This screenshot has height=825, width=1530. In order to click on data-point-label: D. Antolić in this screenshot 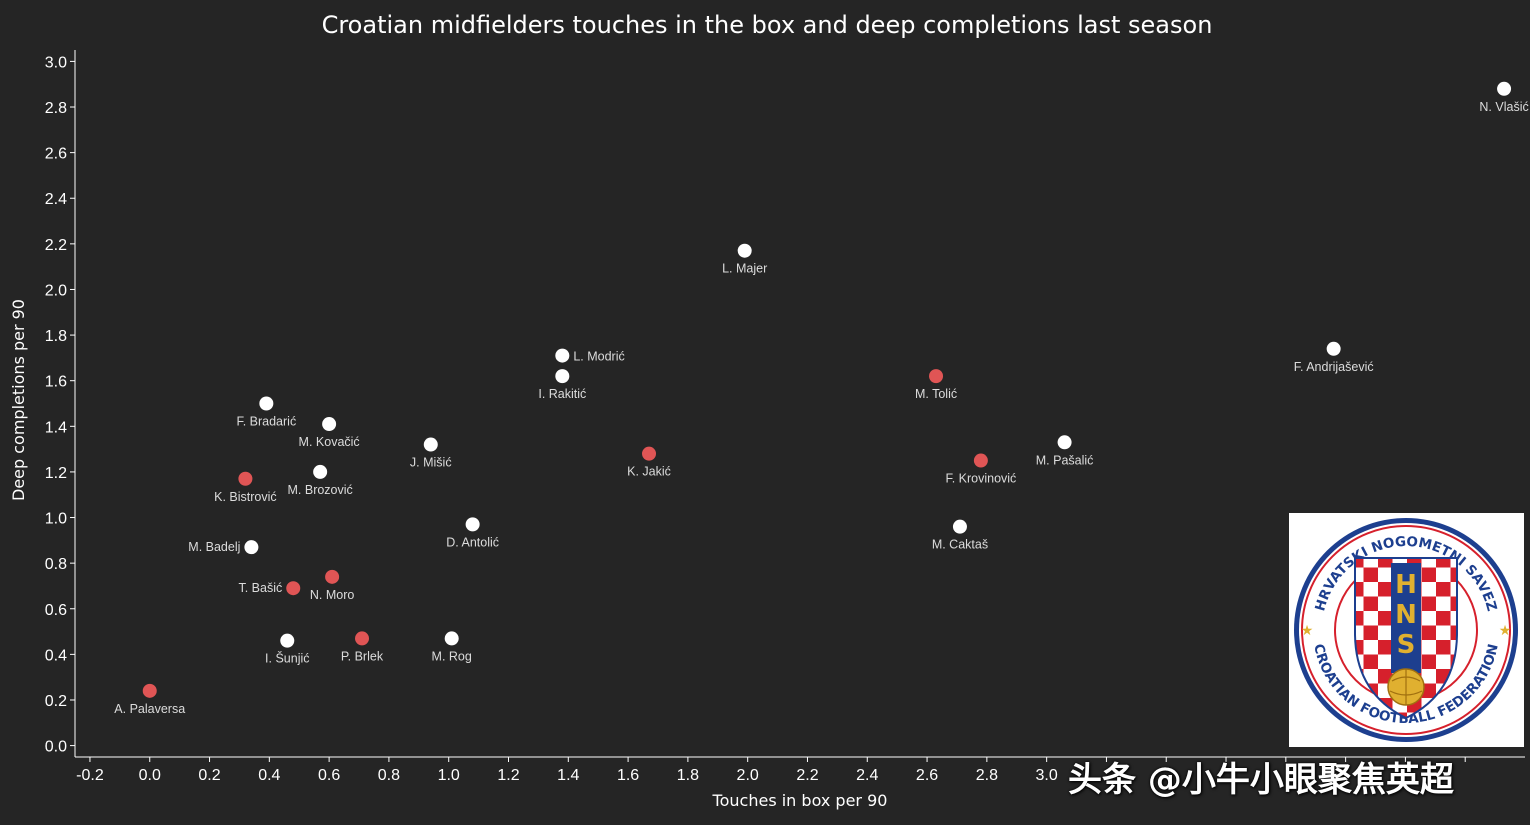, I will do `click(472, 542)`.